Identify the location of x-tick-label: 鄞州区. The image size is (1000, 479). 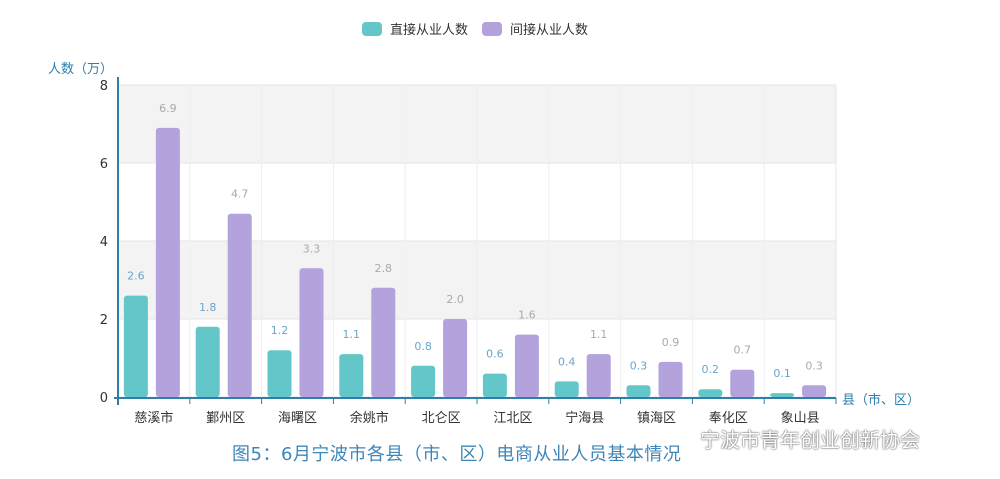
(225, 418).